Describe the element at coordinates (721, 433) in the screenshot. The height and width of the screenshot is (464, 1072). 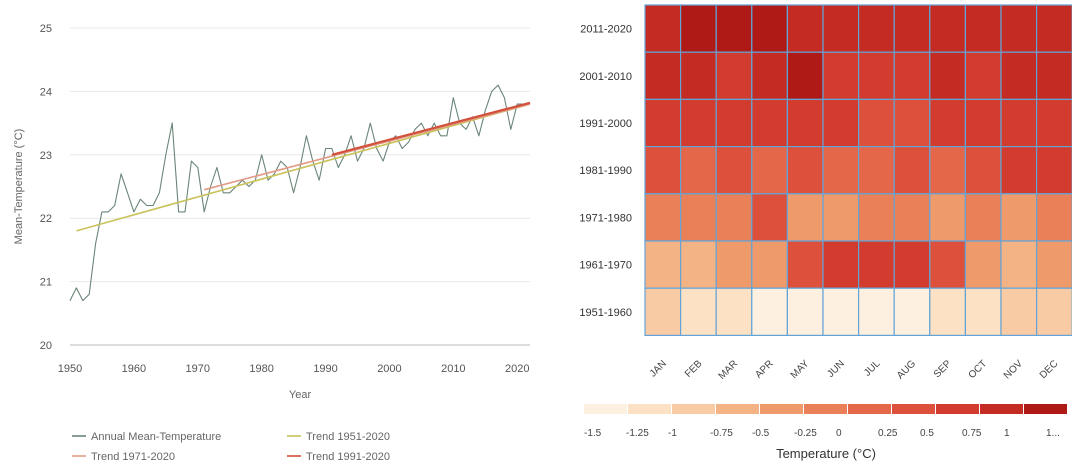
I see `colorbar-tick-label: -0.75` at that location.